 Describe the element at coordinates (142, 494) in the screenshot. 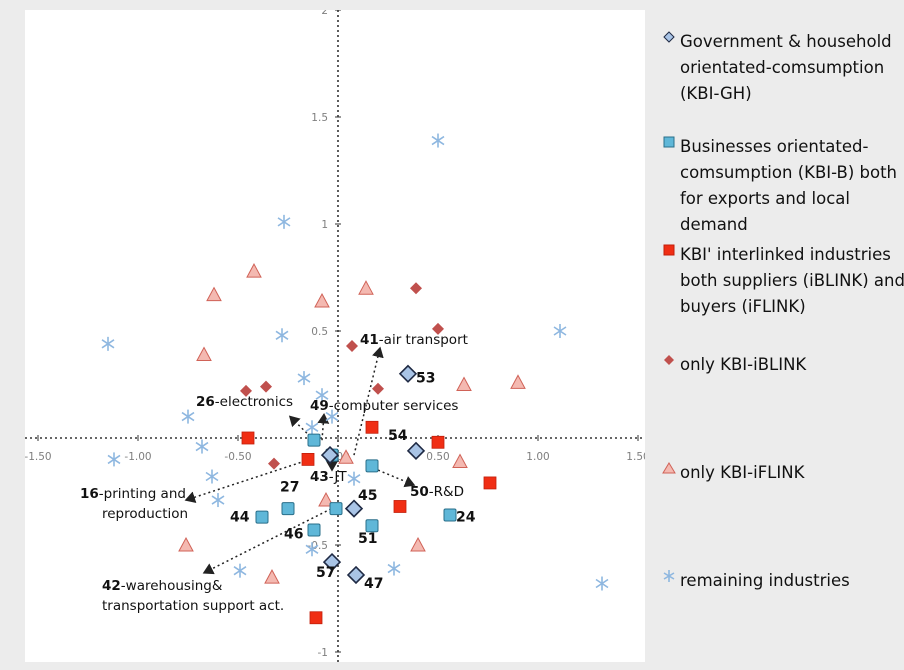

I see `annotation-text: -printing and` at that location.